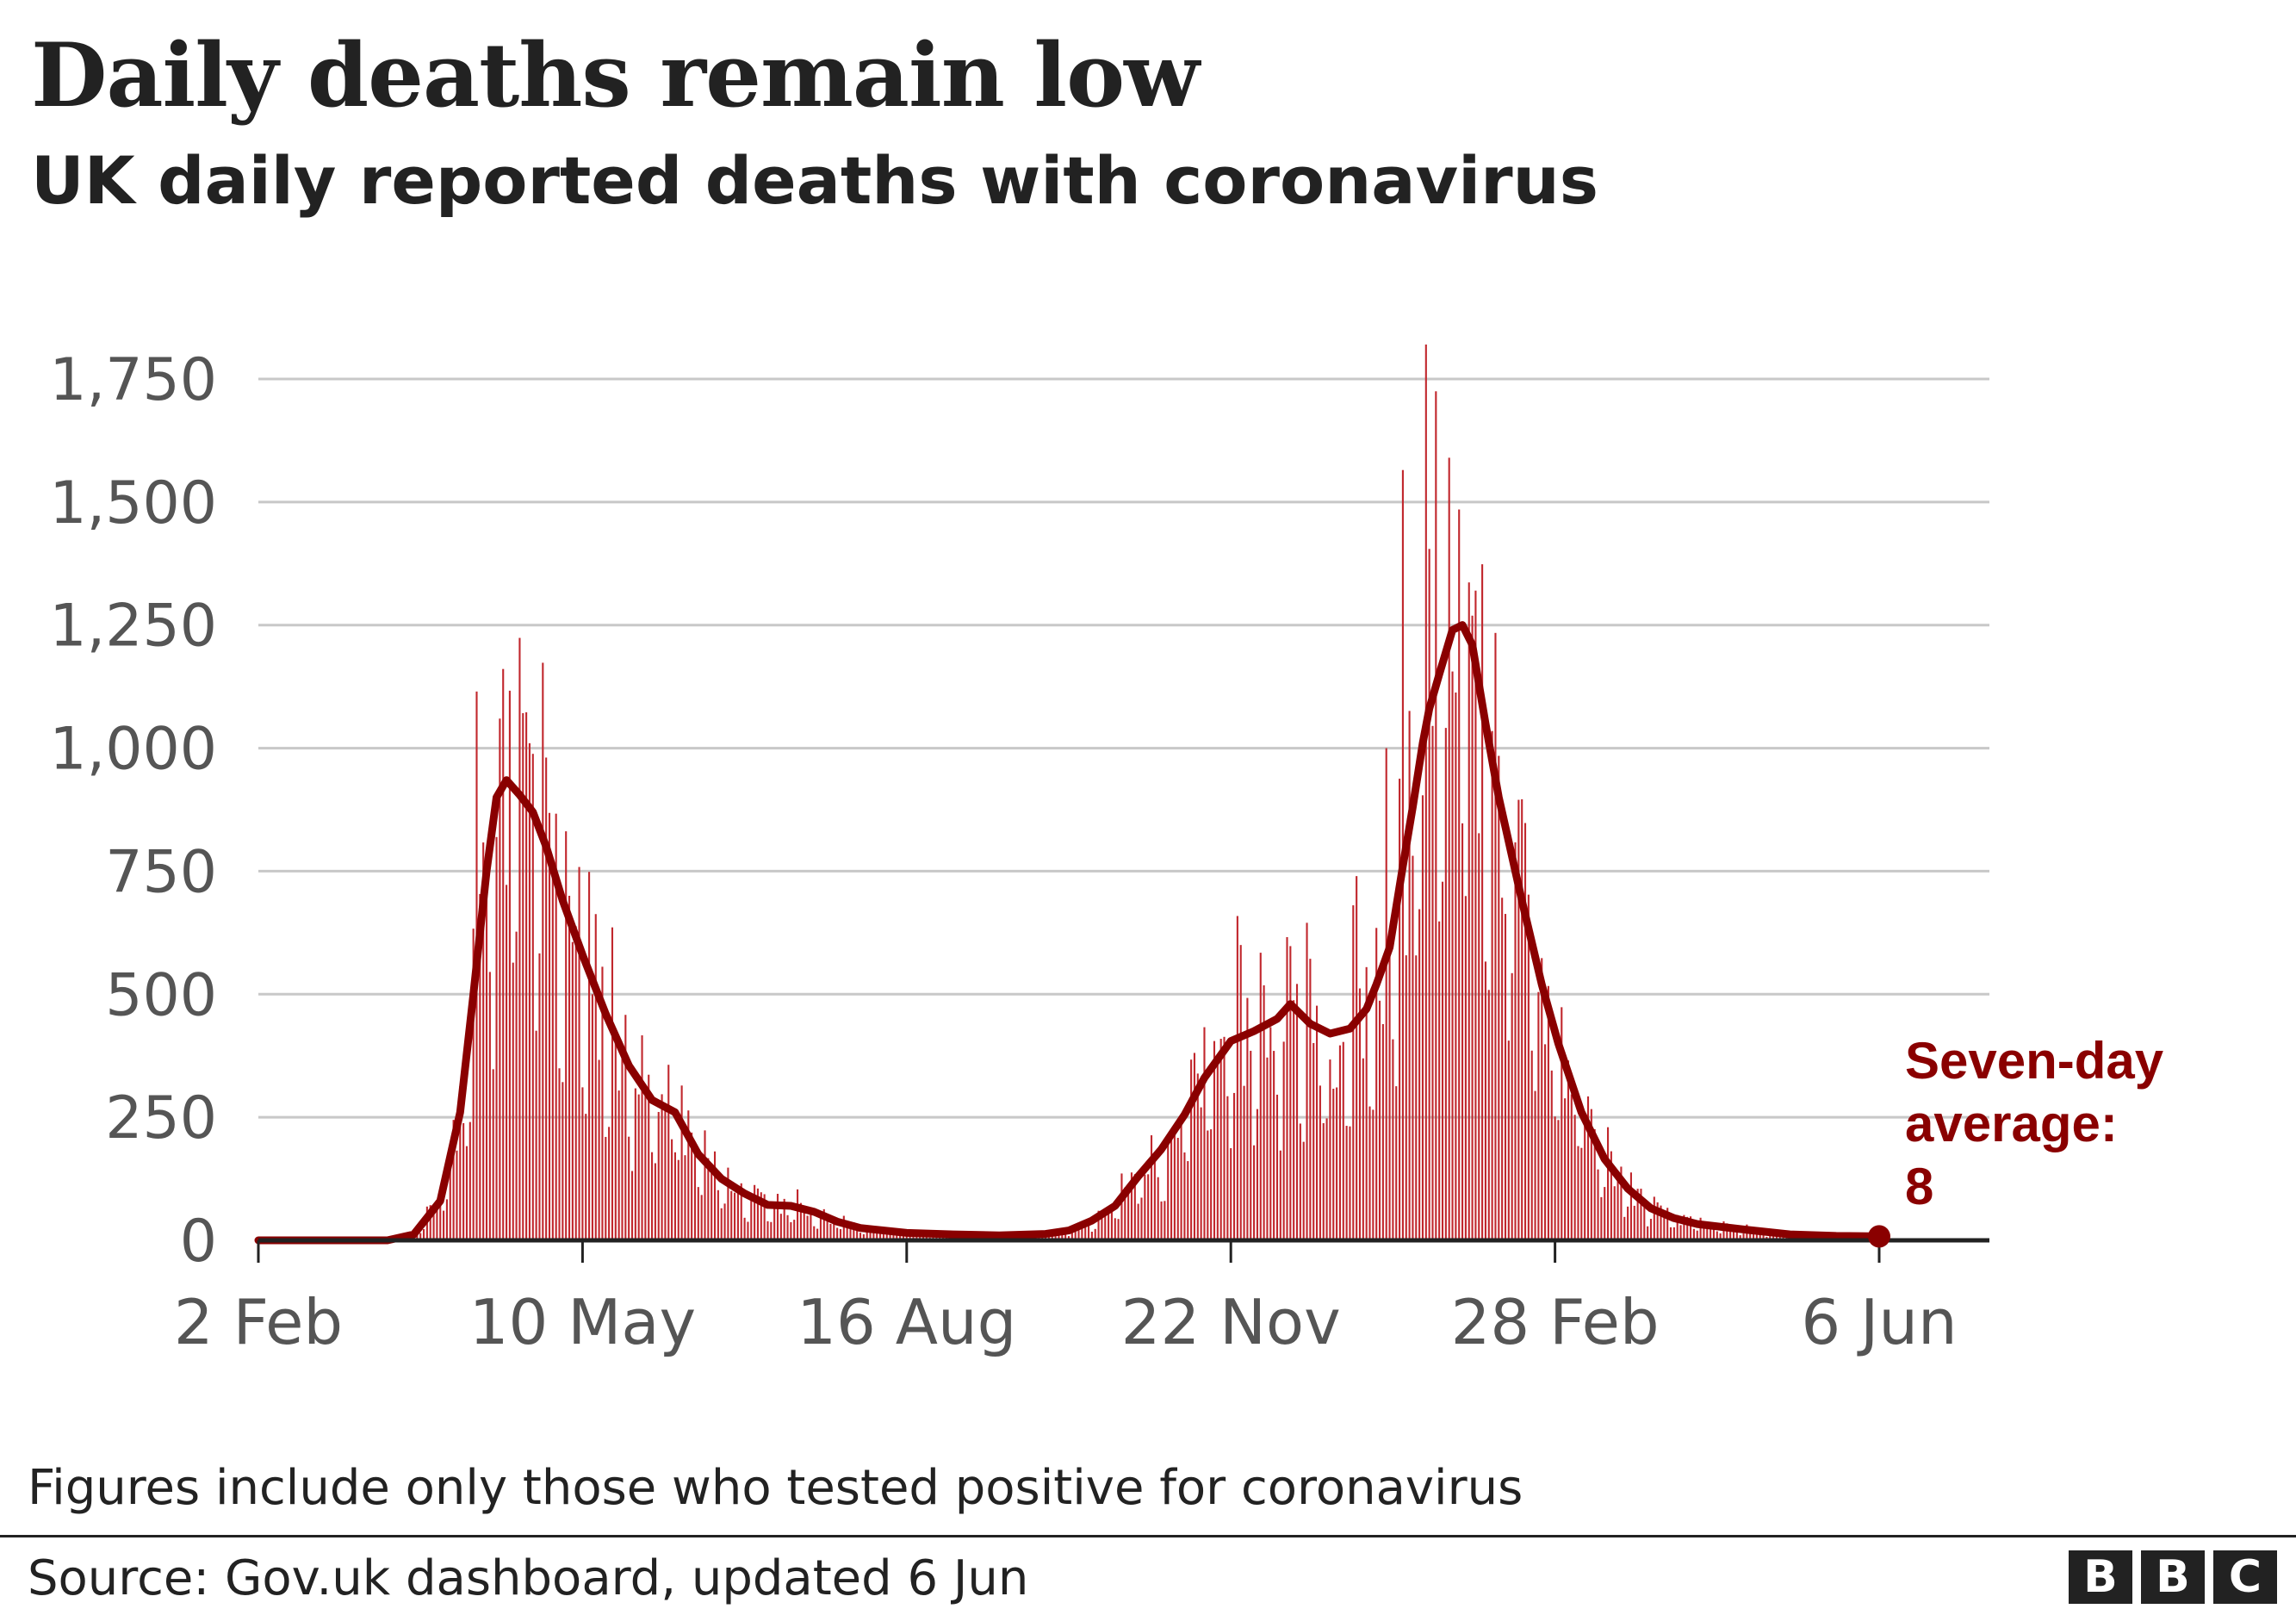 The height and width of the screenshot is (1615, 2296). Describe the element at coordinates (133, 503) in the screenshot. I see `y-tick-label: 1,500` at that location.